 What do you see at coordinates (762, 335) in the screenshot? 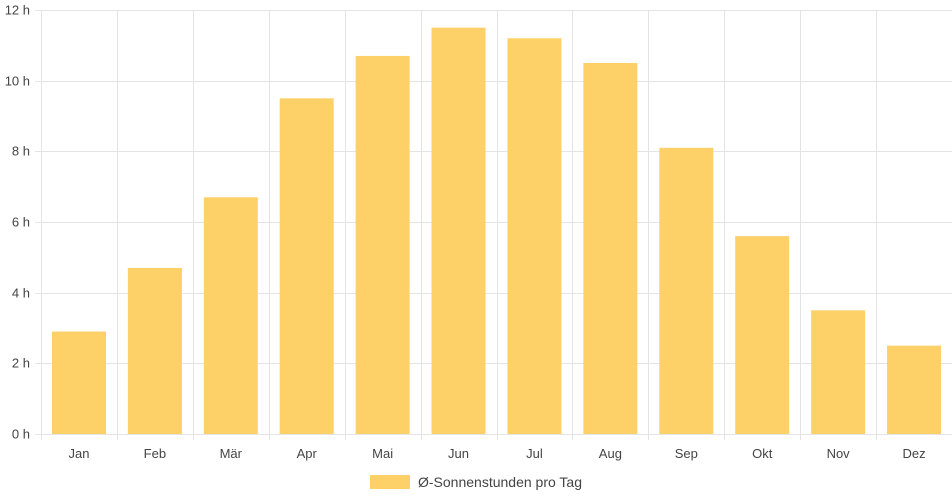
I see `bar-okt` at bounding box center [762, 335].